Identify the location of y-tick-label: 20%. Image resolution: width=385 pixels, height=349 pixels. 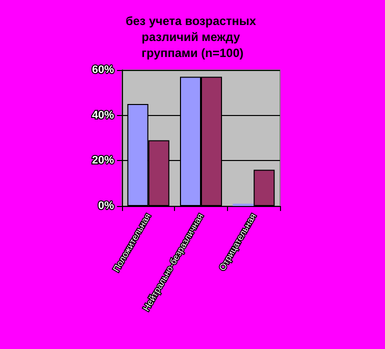
(103, 160).